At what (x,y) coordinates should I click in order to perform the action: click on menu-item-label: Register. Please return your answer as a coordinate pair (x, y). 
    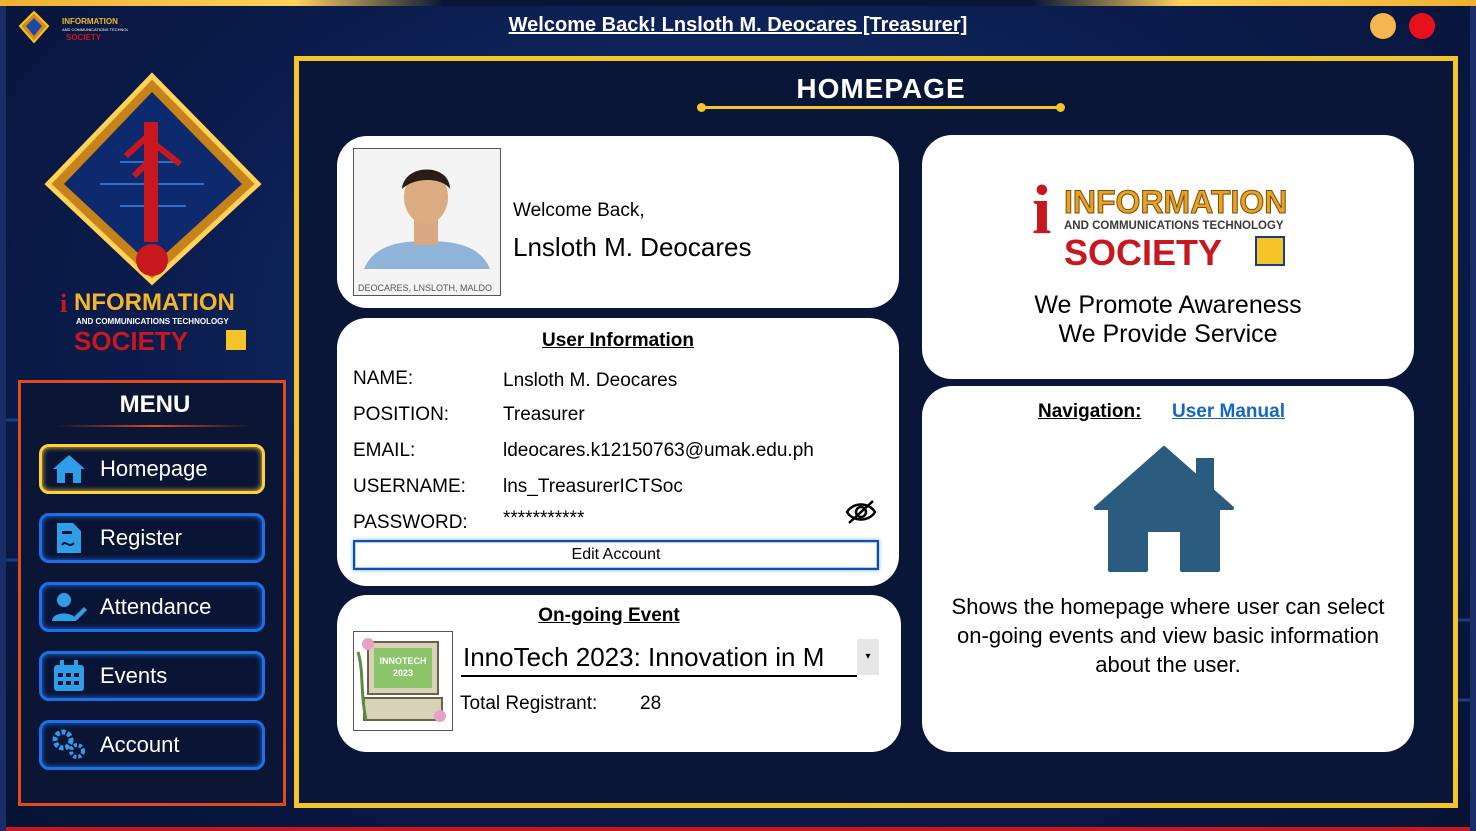
    Looking at the image, I should click on (141, 537).